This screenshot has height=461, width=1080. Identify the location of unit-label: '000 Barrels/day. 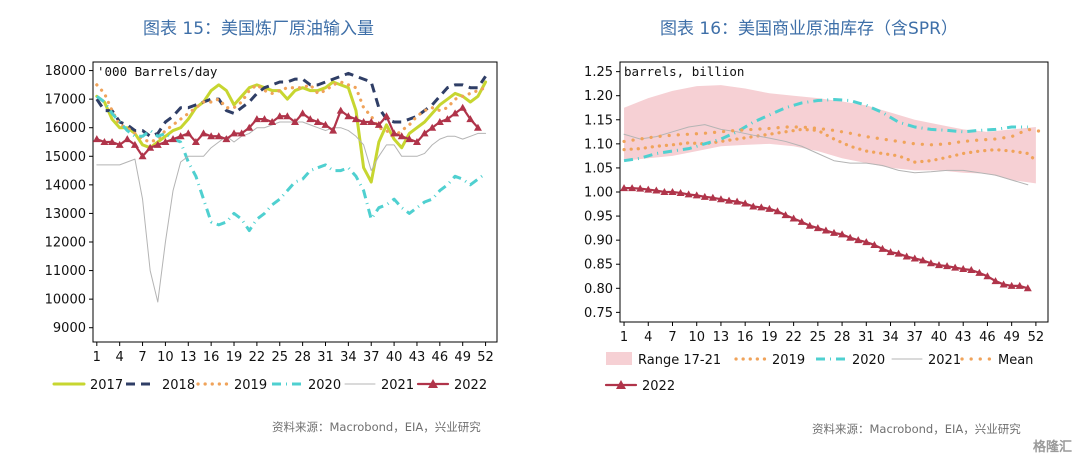
(157, 71).